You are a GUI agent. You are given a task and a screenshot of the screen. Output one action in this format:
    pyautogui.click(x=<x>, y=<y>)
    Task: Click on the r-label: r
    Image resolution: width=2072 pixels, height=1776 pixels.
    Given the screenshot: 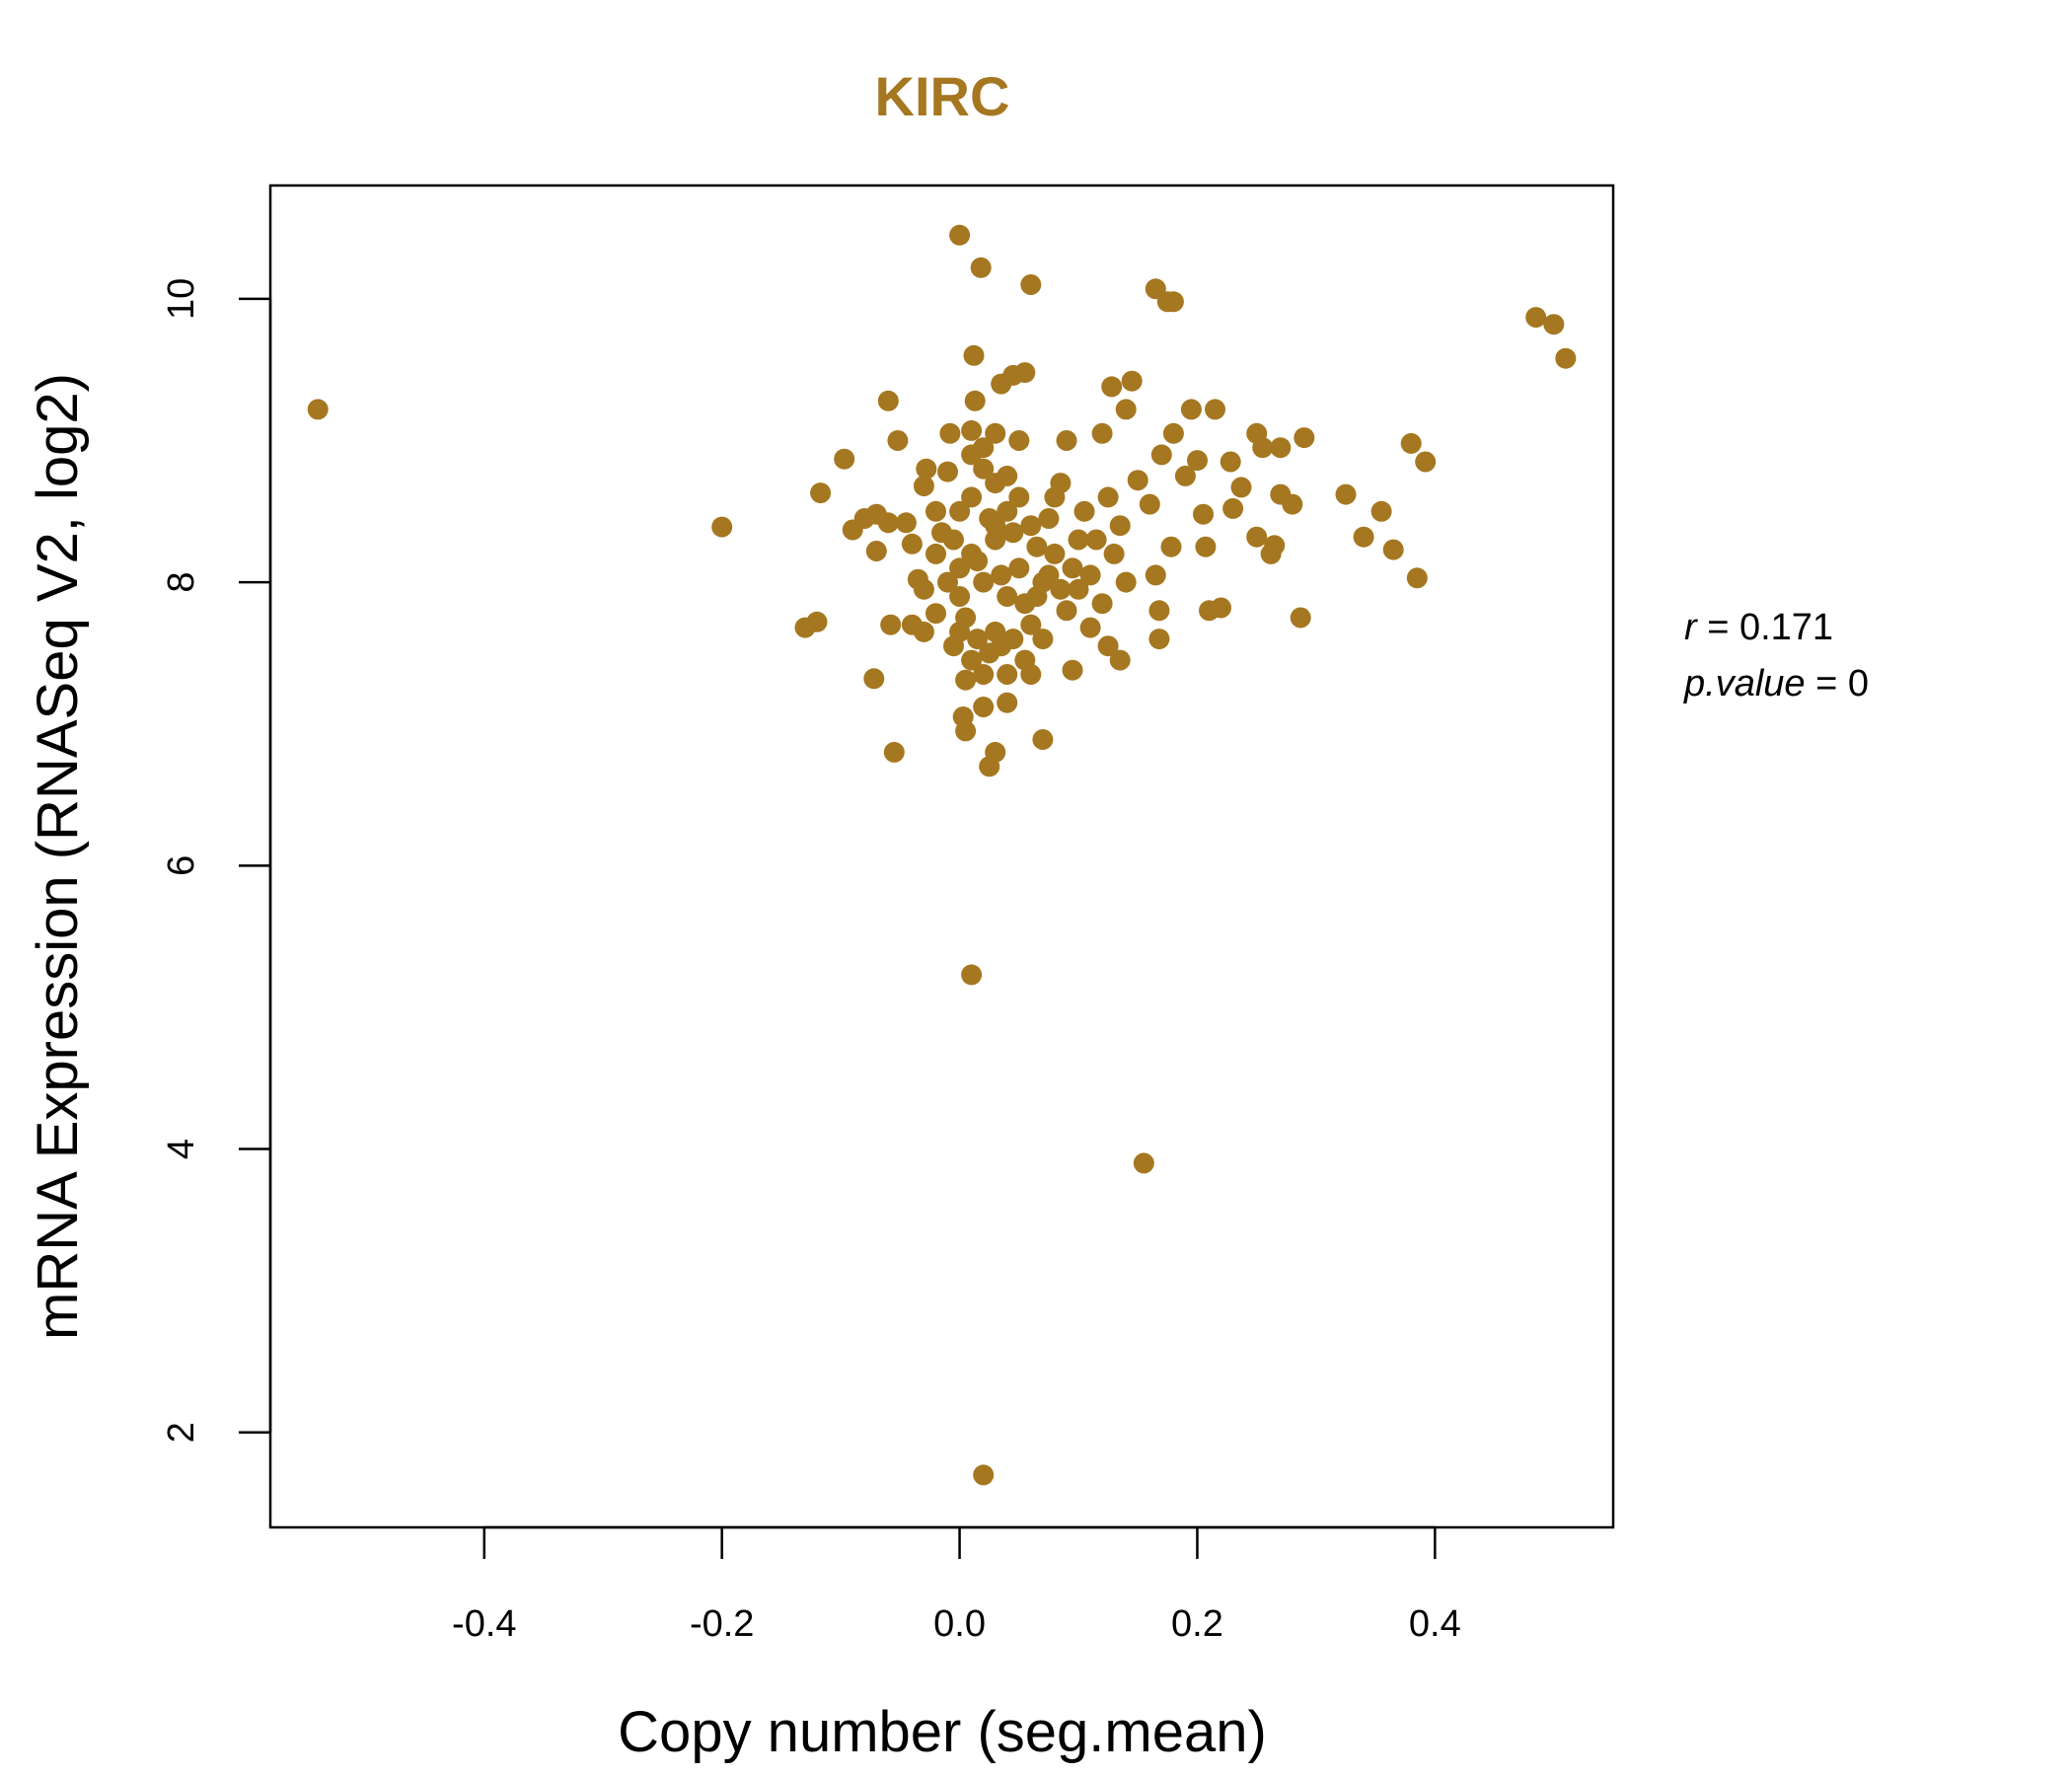 What is the action you would take?
    pyautogui.click(x=1691, y=628)
    